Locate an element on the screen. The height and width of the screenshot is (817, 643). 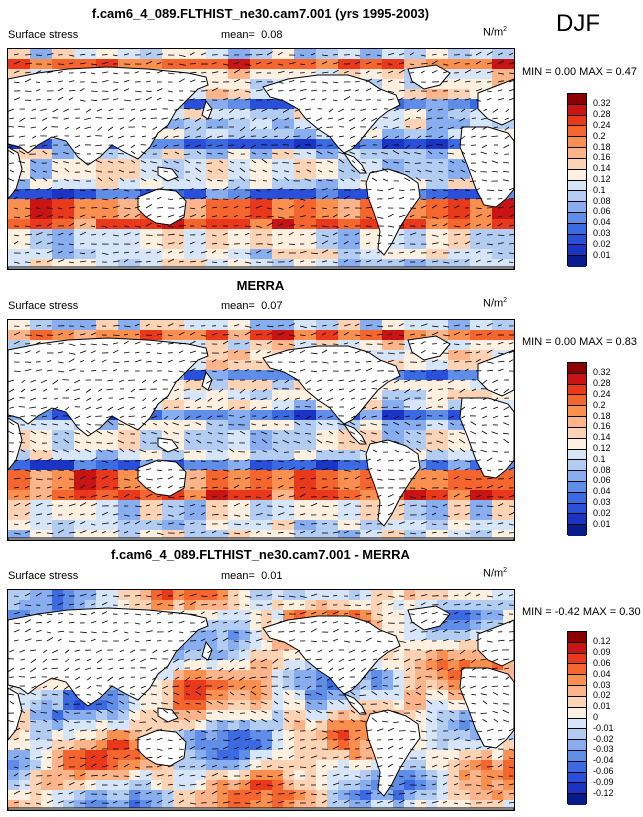
panel-2-colorbar is located at coordinates (577, 449).